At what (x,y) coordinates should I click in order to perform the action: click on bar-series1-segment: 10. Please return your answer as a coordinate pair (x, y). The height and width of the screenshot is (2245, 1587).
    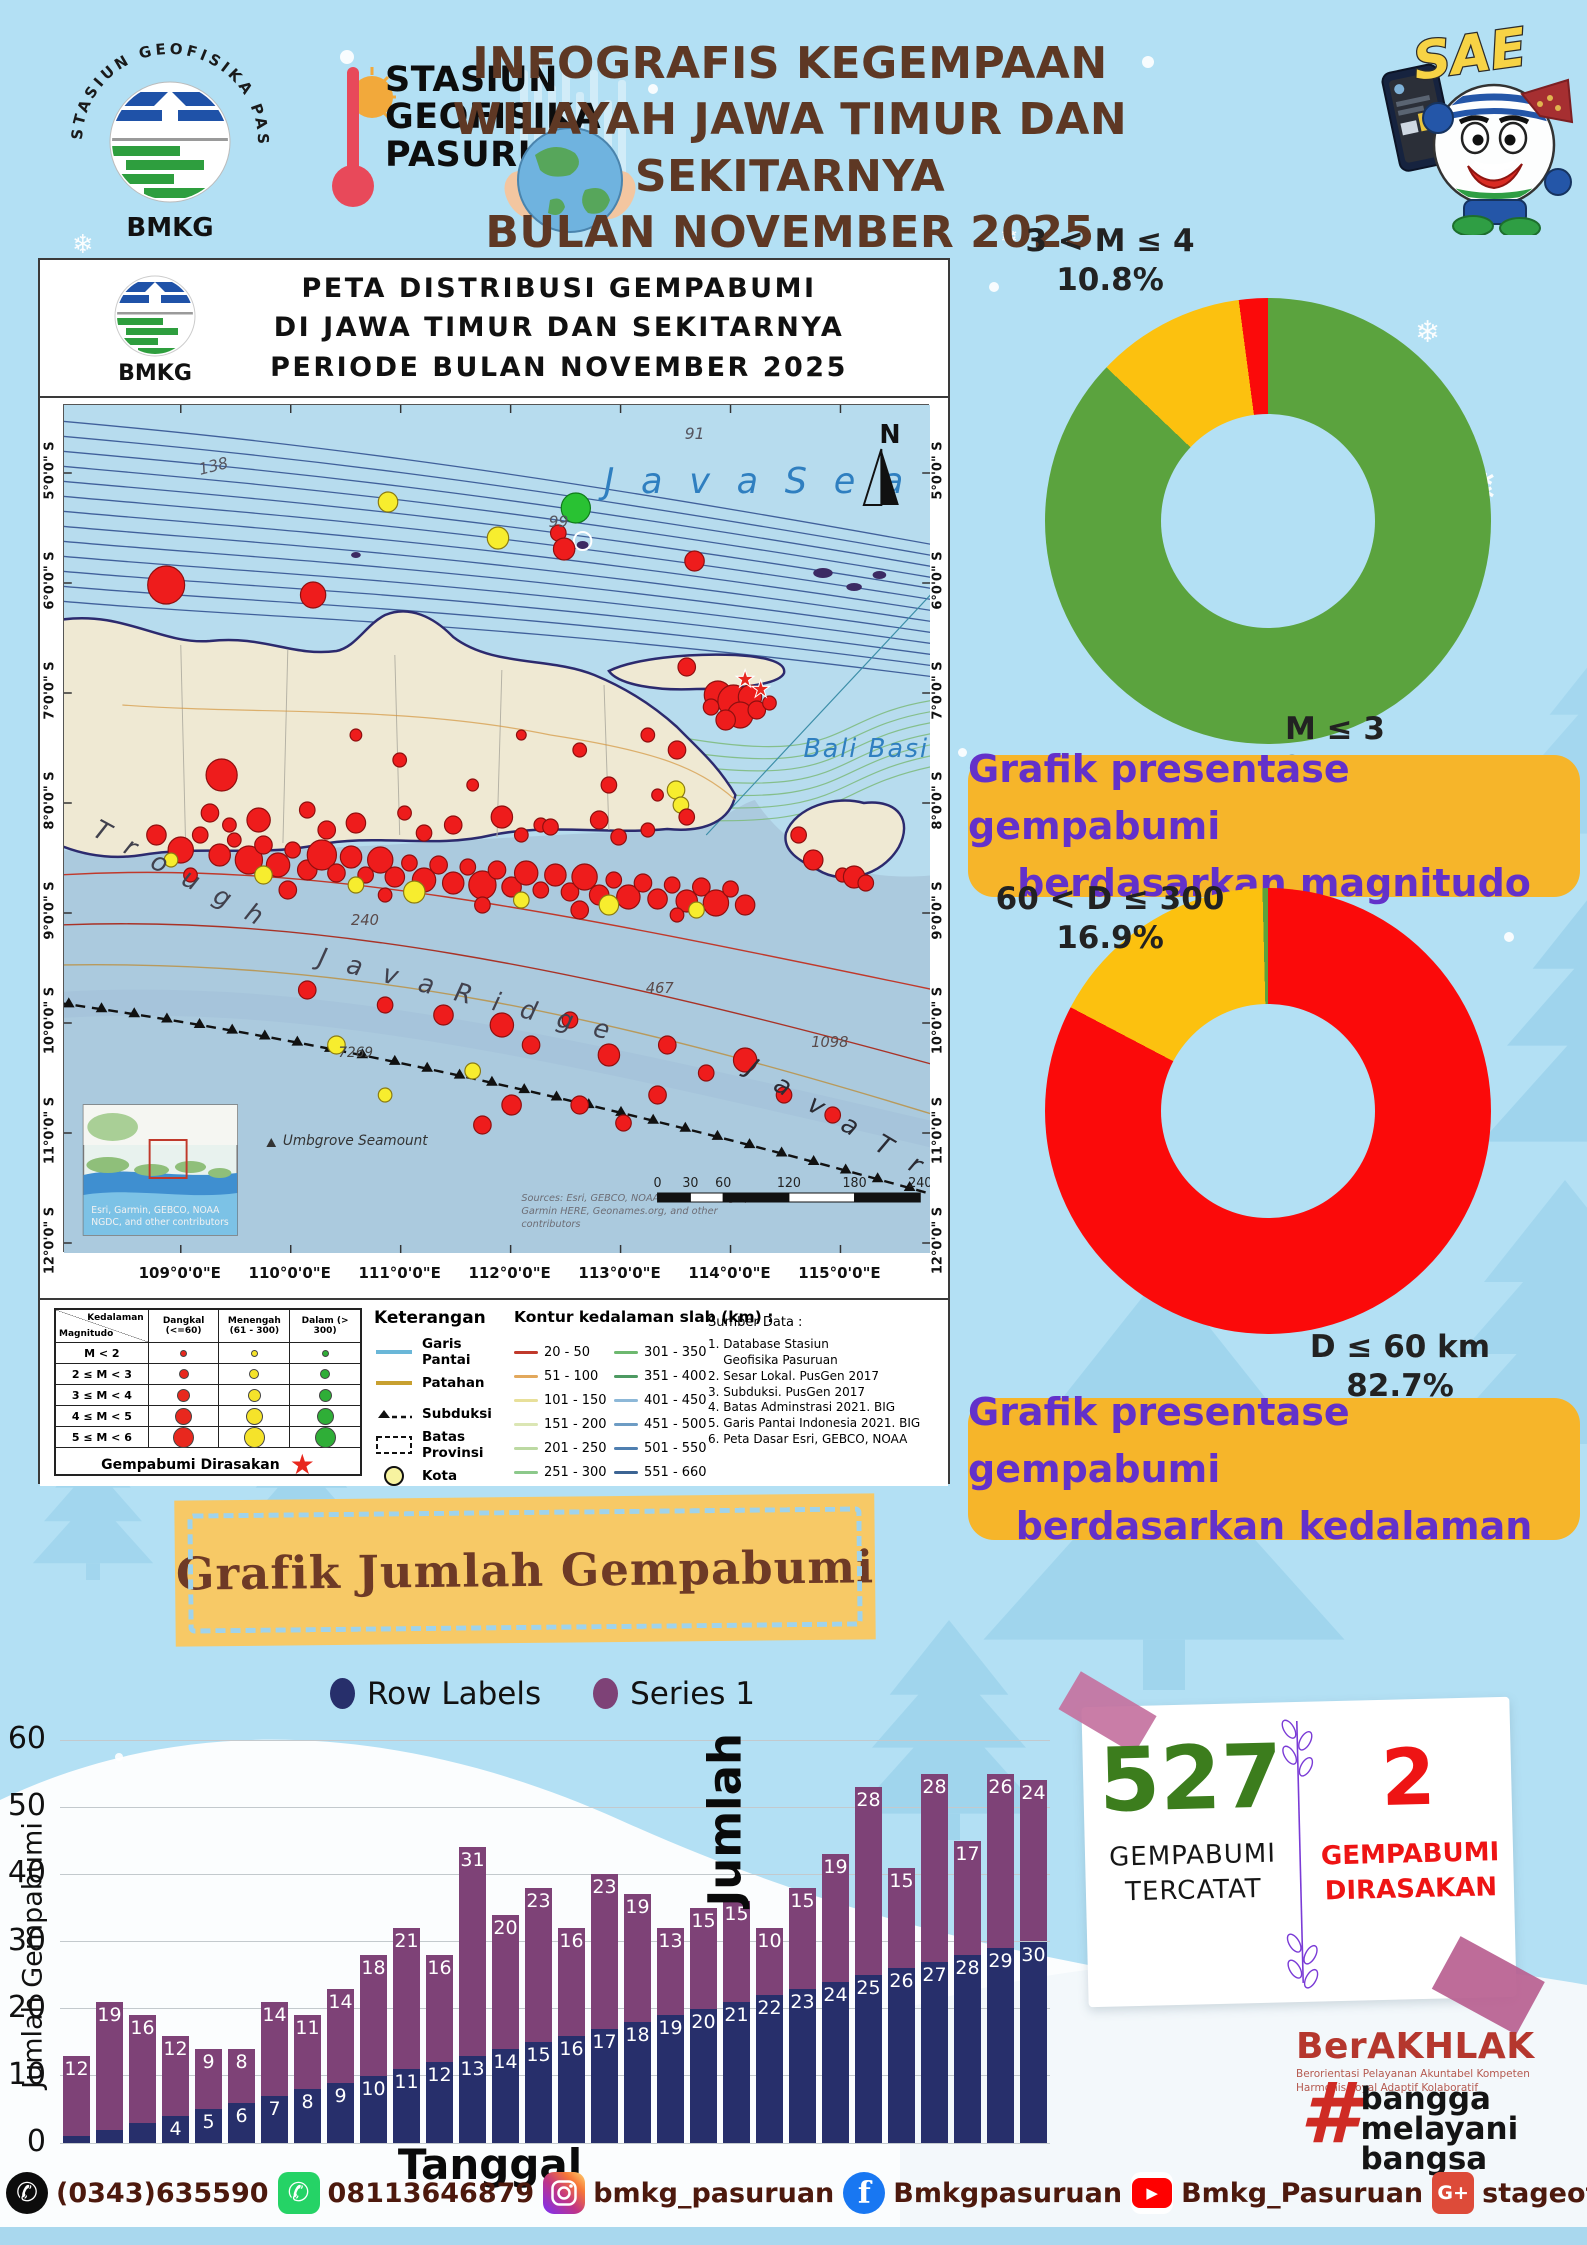
    Looking at the image, I should click on (769, 1962).